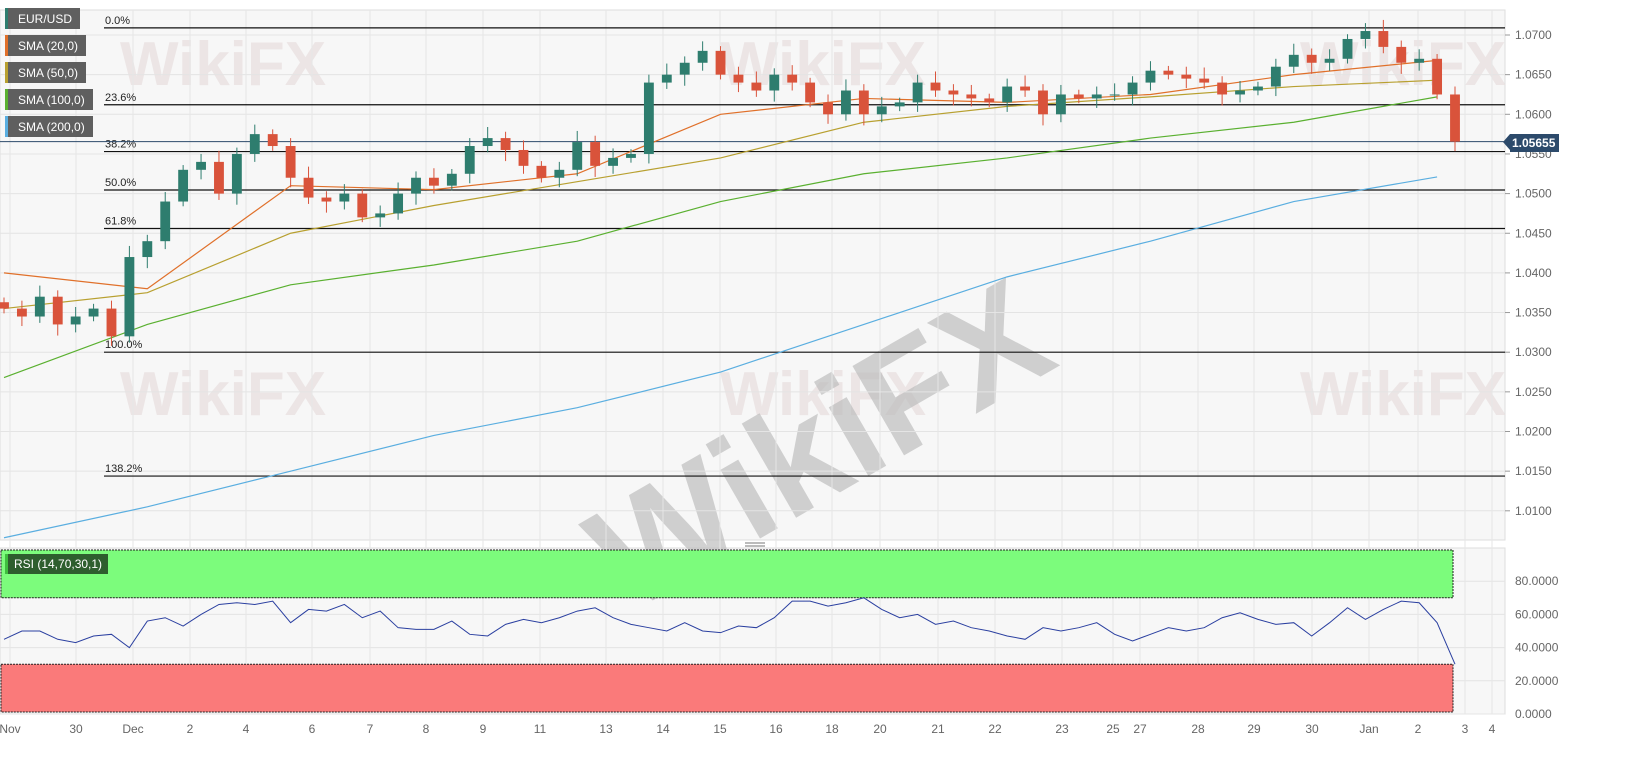 Image resolution: width=1639 pixels, height=777 pixels. Describe the element at coordinates (1140, 729) in the screenshot. I see `x-tick-label: 27` at that location.